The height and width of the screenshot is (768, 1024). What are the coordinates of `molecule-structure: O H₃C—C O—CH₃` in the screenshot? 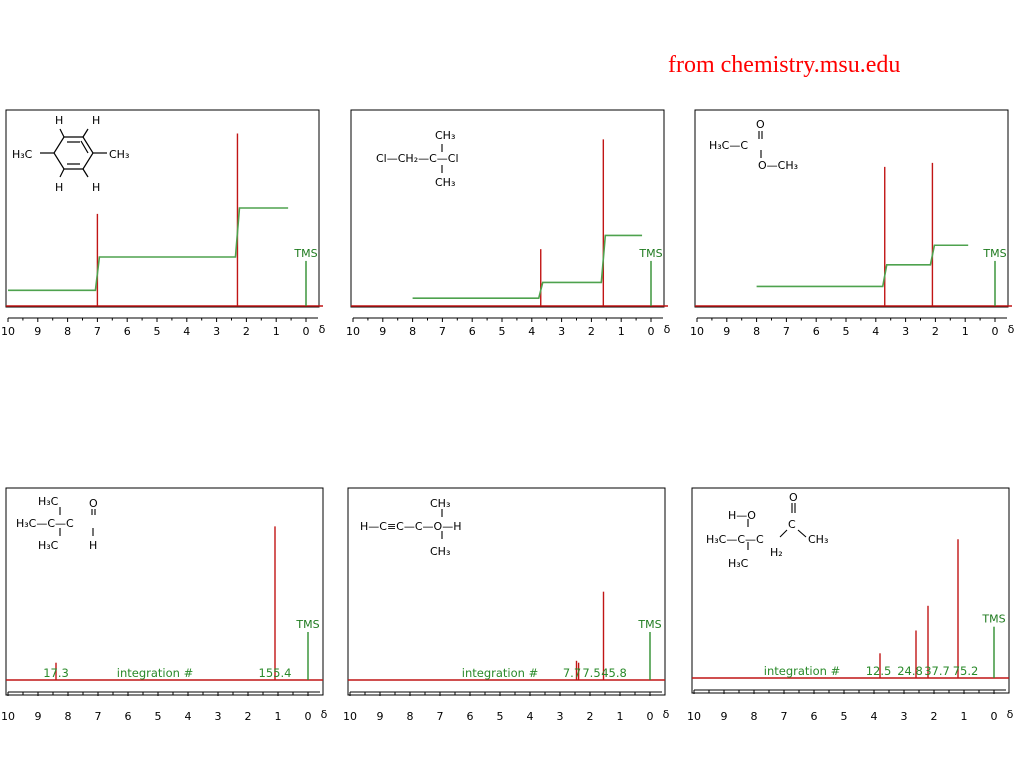 It's located at (753, 145).